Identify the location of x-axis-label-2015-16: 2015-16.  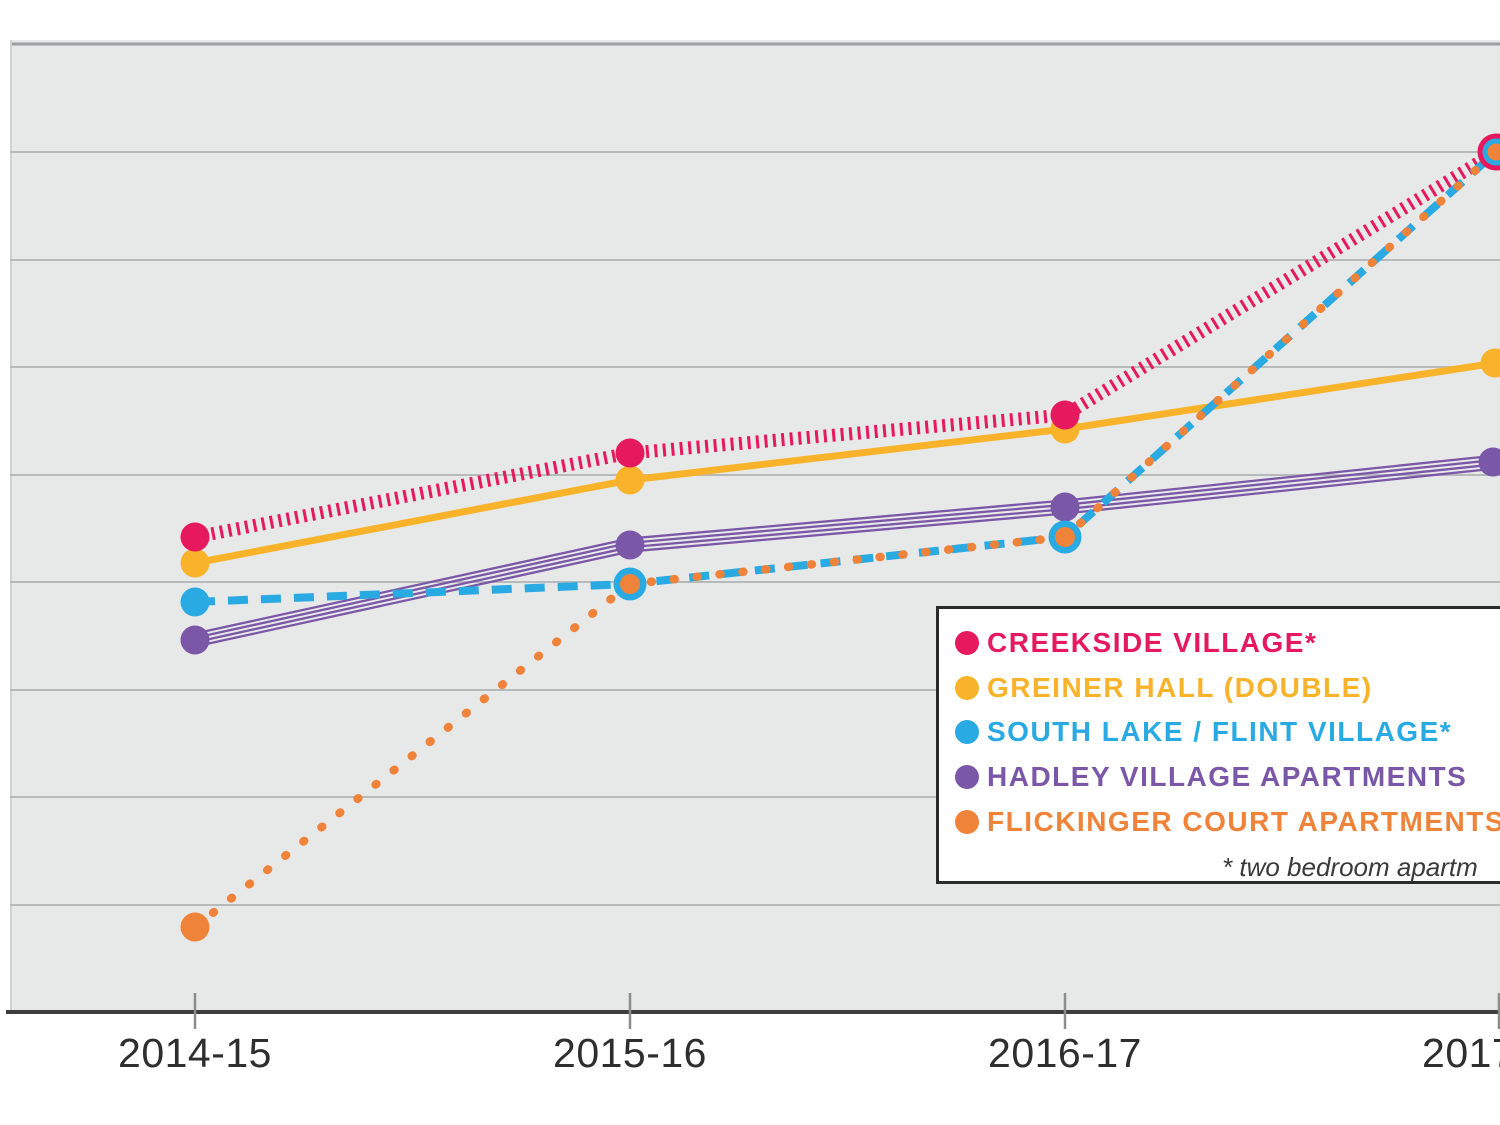
(630, 1053).